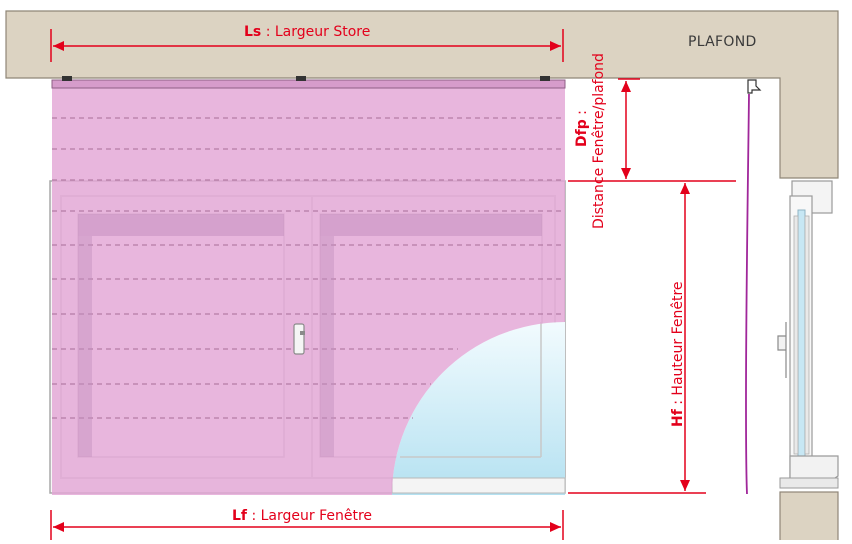 The image size is (852, 544). I want to click on window-width-label: Lf : Largeur Fenêtre, so click(302, 516).